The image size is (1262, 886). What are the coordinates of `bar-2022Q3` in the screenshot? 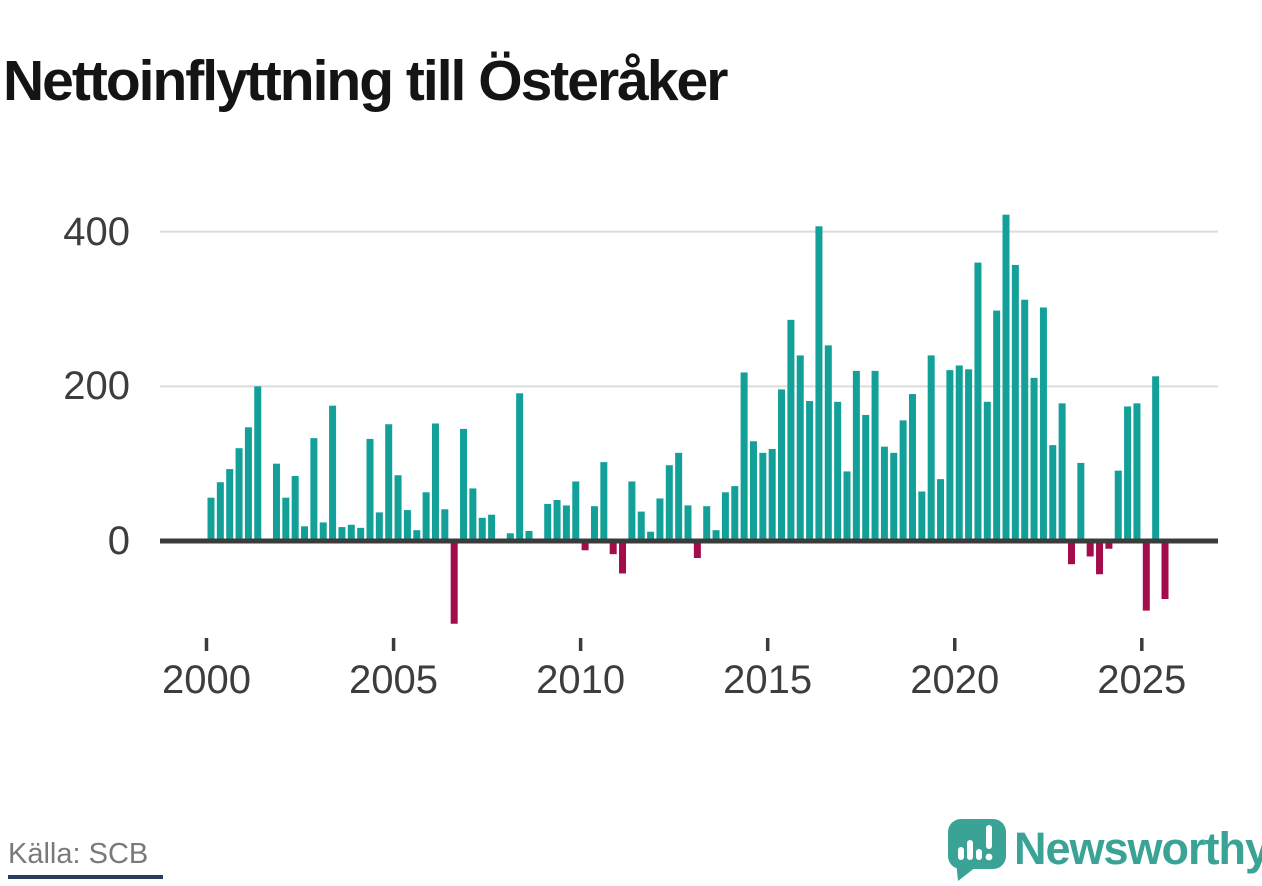 It's located at (1053, 493).